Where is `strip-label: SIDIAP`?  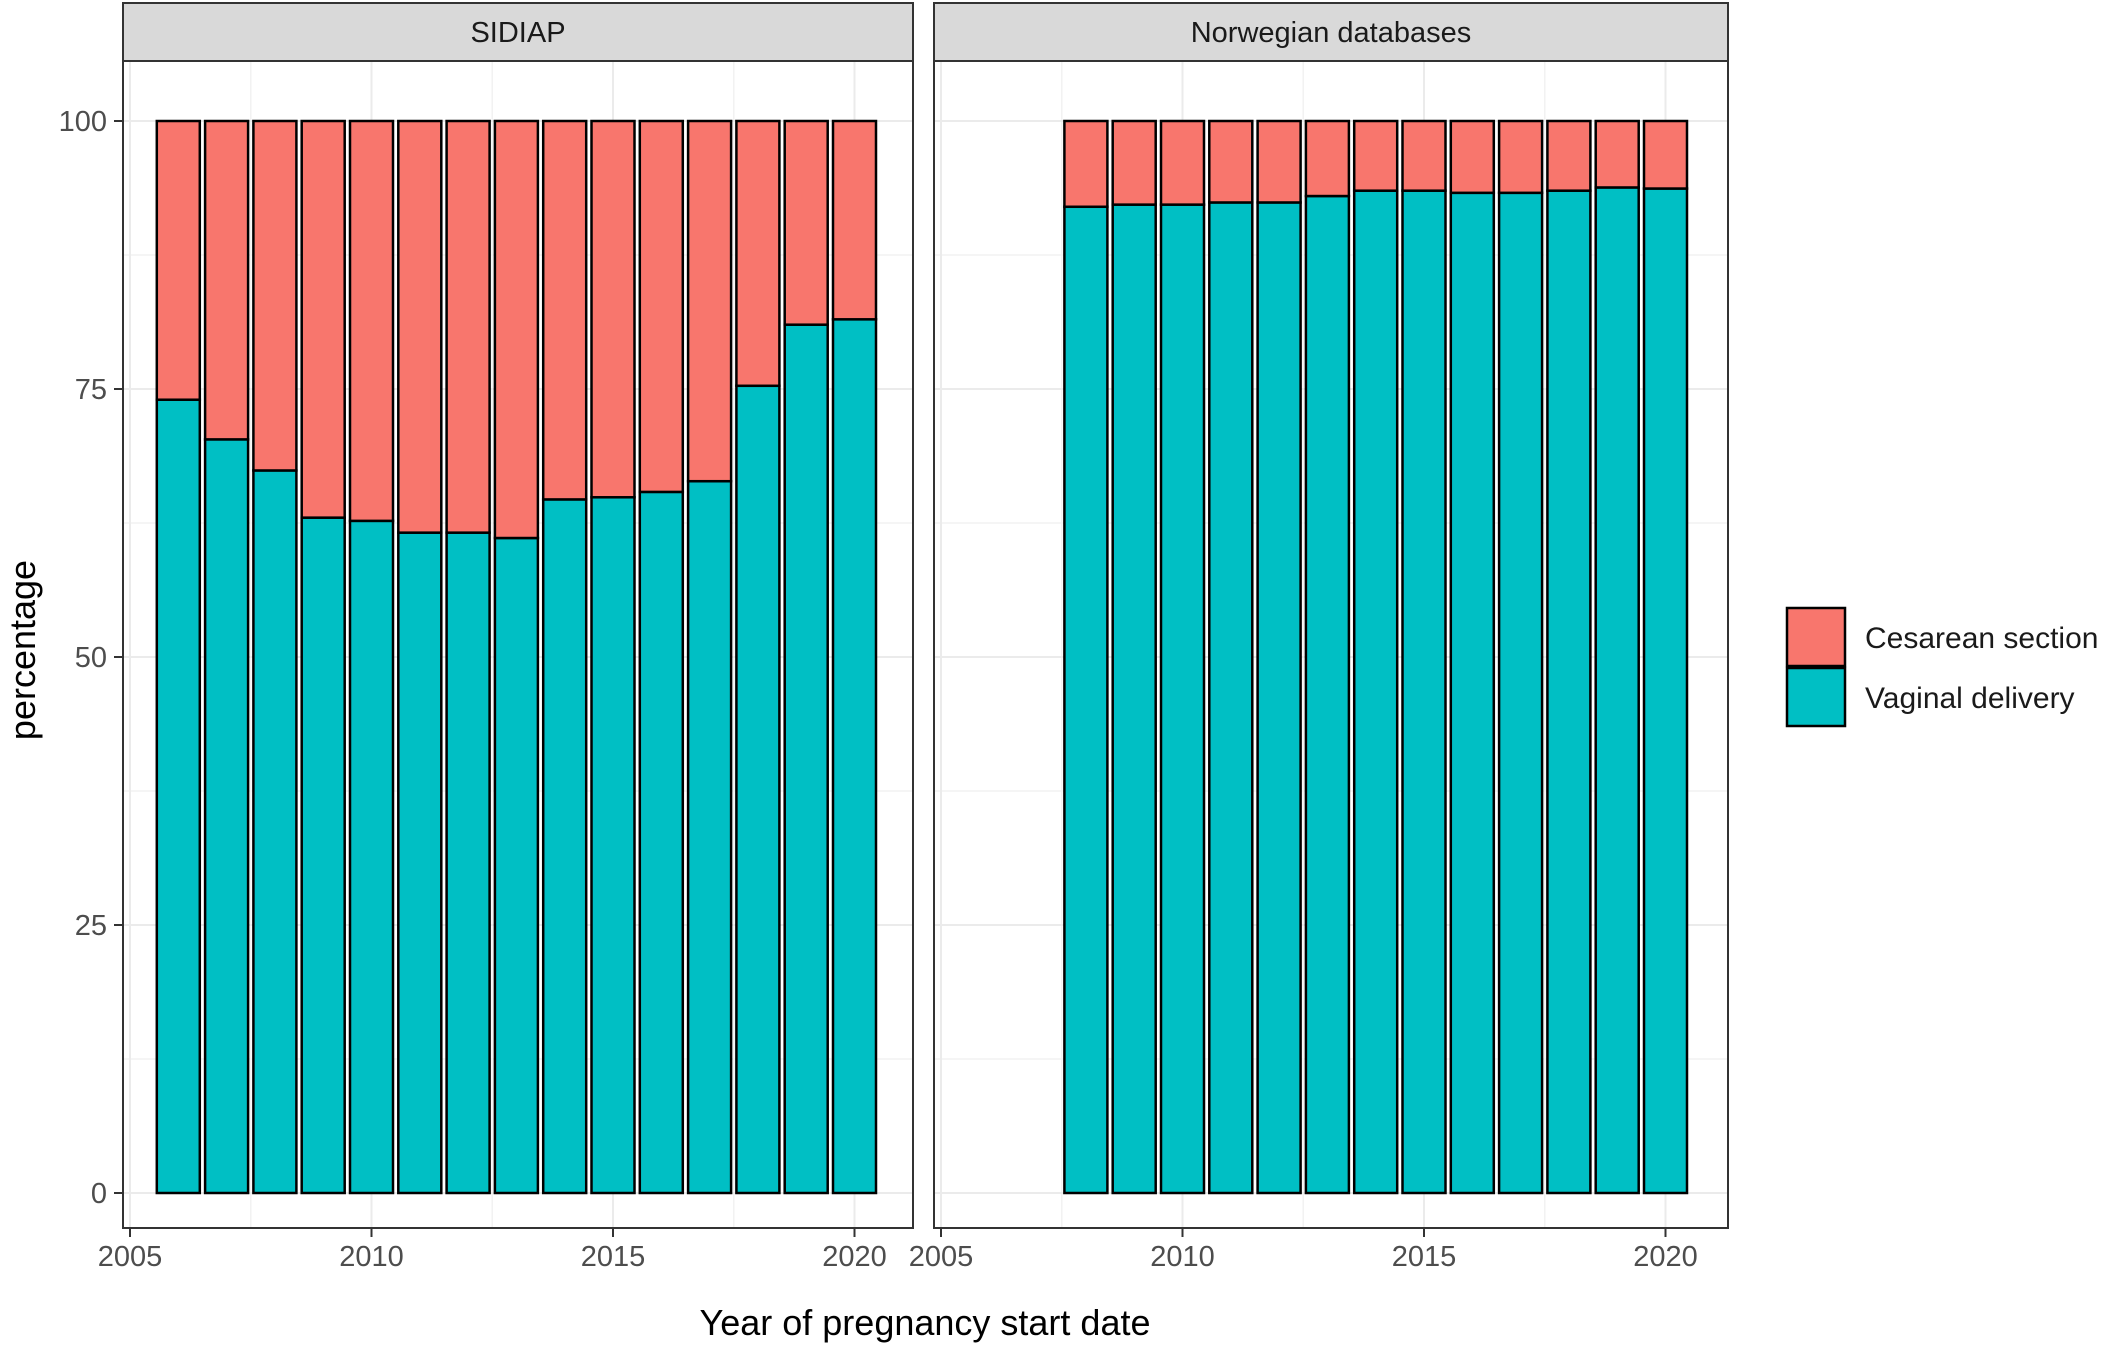
strip-label: SIDIAP is located at coordinates (517, 33).